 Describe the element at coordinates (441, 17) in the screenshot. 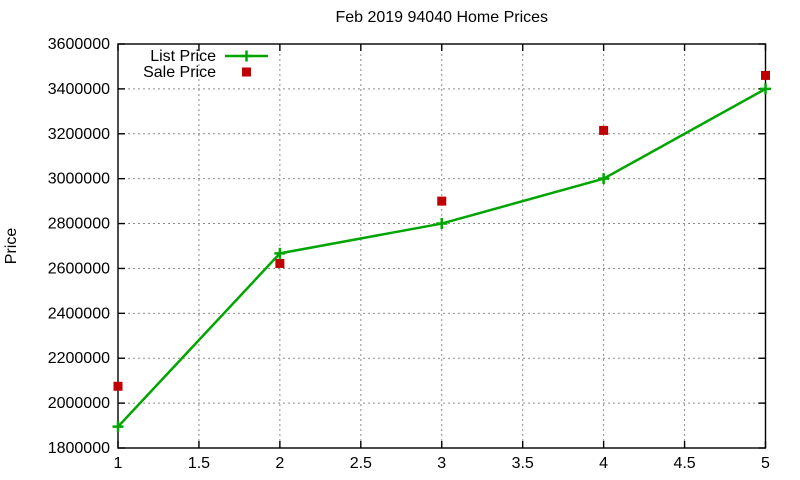

I see `chart-title: Feb 2019 94040 Home Prices` at that location.